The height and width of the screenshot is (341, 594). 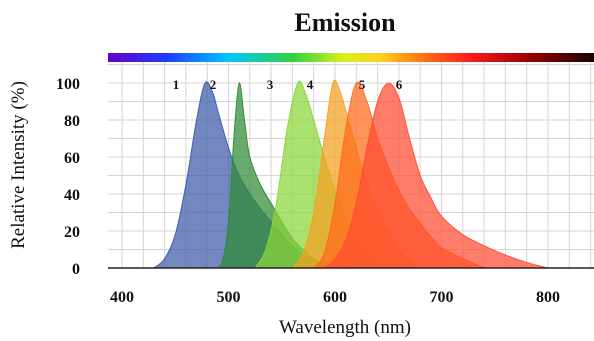 I want to click on x-tick-labels: 400 500 600 700 800, so click(x=335, y=297).